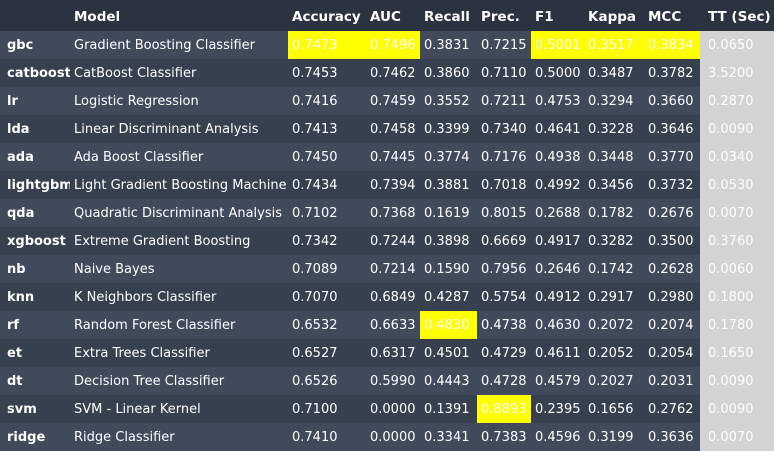 This screenshot has height=451, width=774. What do you see at coordinates (504, 45) in the screenshot?
I see `prec-cell: 0.7215` at bounding box center [504, 45].